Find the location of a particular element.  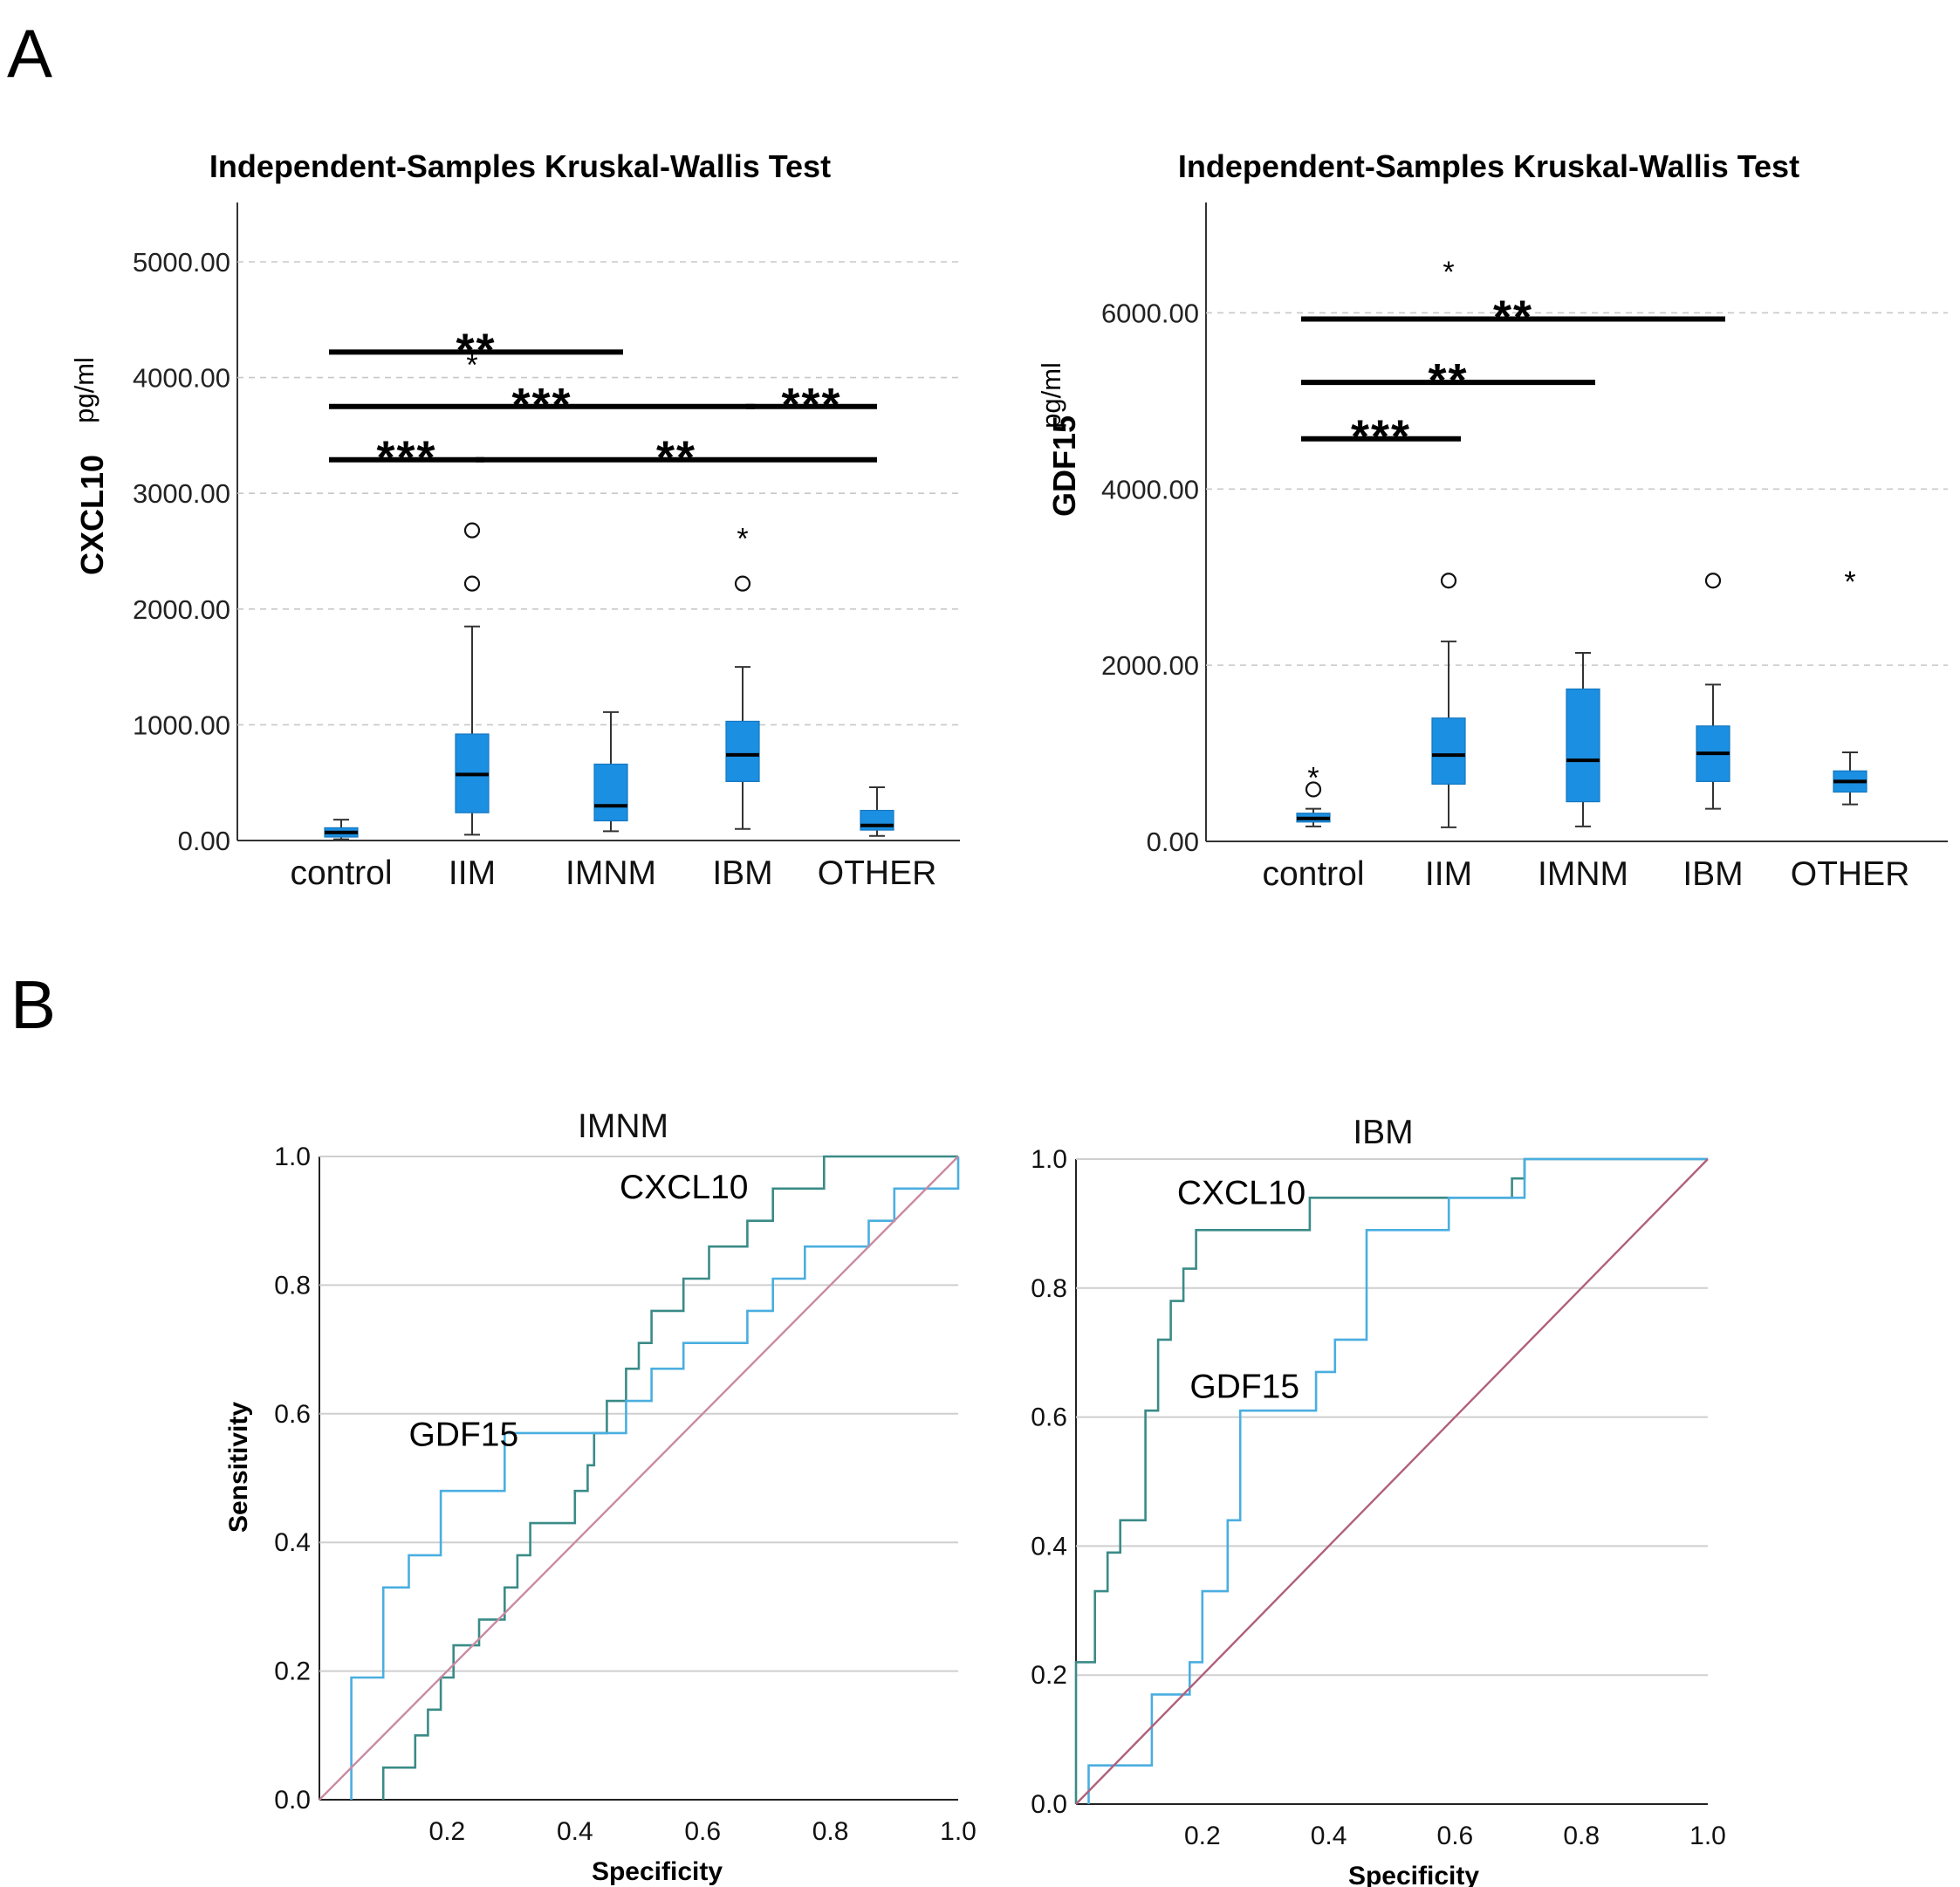

y-tick-label: 1000.00 is located at coordinates (182, 725).